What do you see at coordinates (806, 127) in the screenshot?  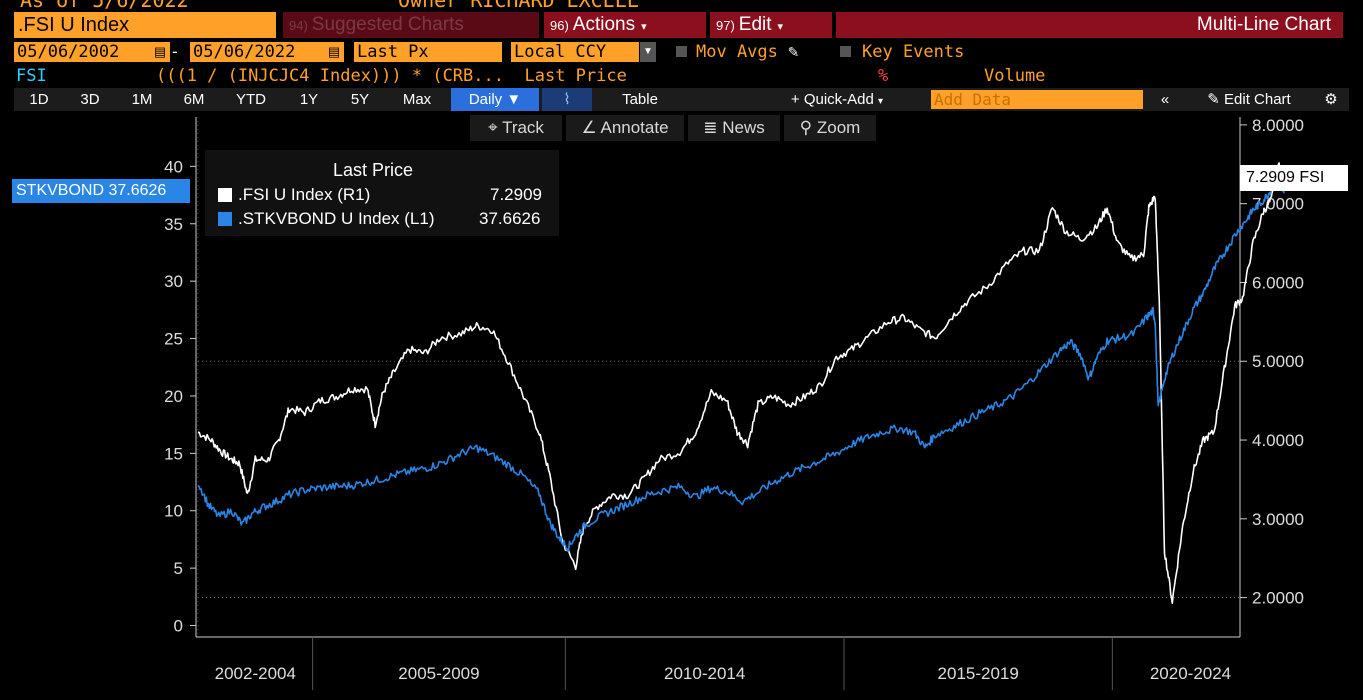 I see `zoom-icon: ⚲` at bounding box center [806, 127].